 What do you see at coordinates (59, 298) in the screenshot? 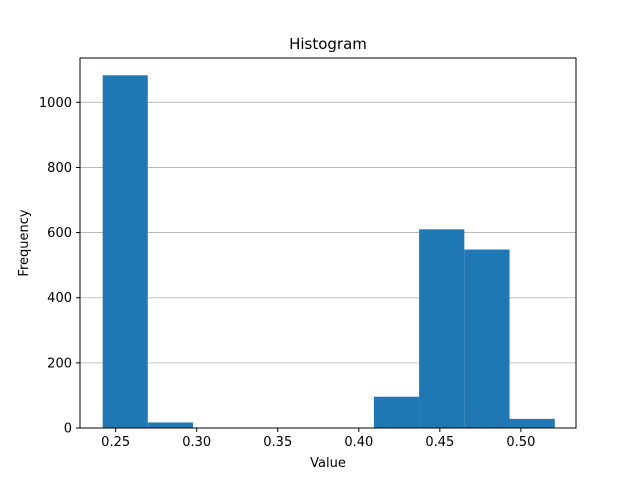
I see `y-tick-label: 400` at bounding box center [59, 298].